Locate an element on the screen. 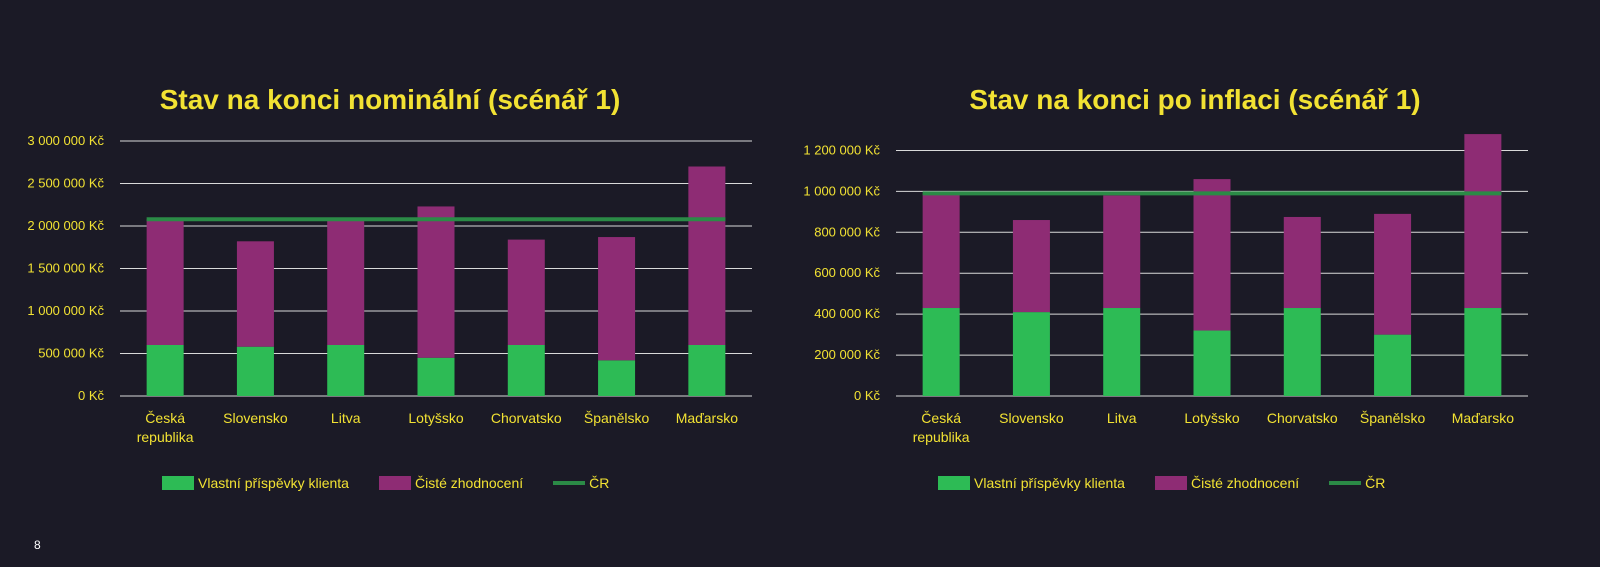 The height and width of the screenshot is (567, 1600). y-tick-label: 600 000 Kč is located at coordinates (847, 272).